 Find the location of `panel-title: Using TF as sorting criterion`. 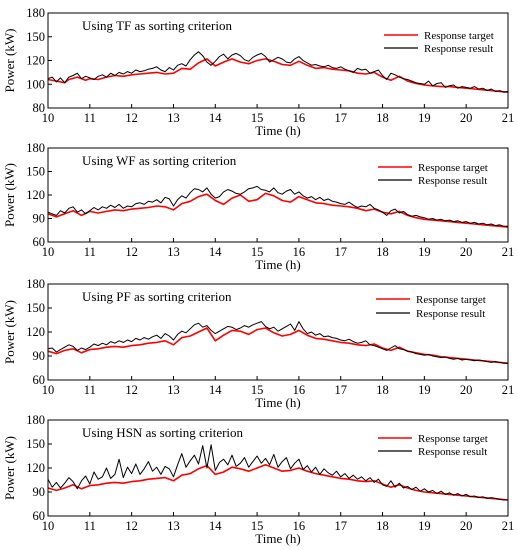

panel-title: Using TF as sorting criterion is located at coordinates (157, 25).